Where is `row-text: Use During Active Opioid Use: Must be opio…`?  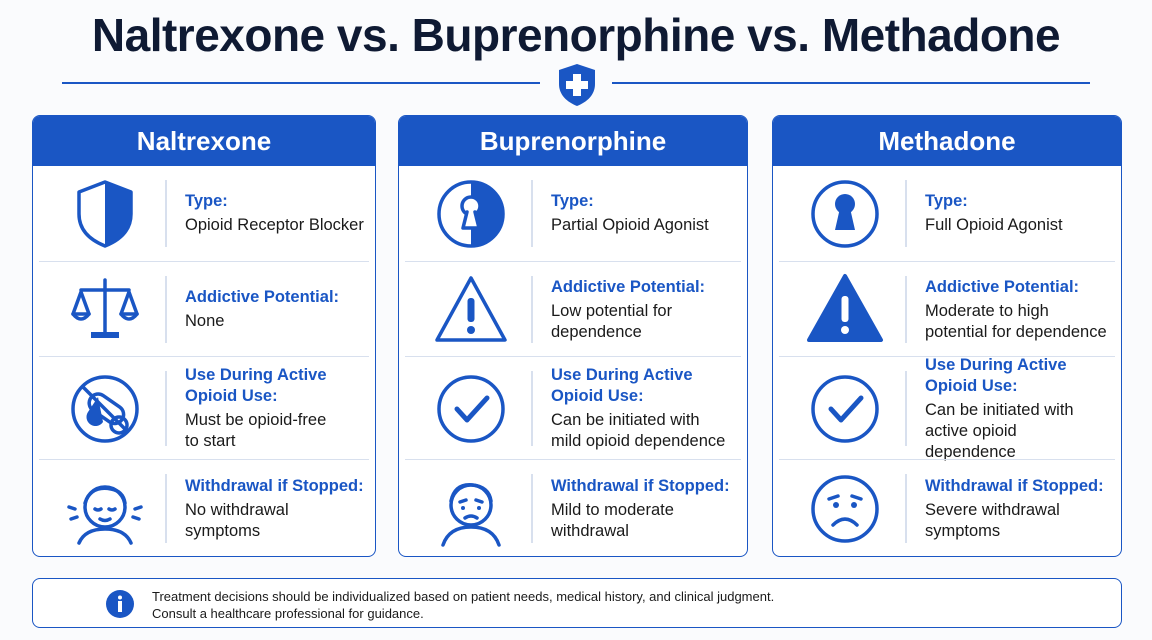
row-text: Use During Active Opioid Use: Must be opio… is located at coordinates (275, 408).